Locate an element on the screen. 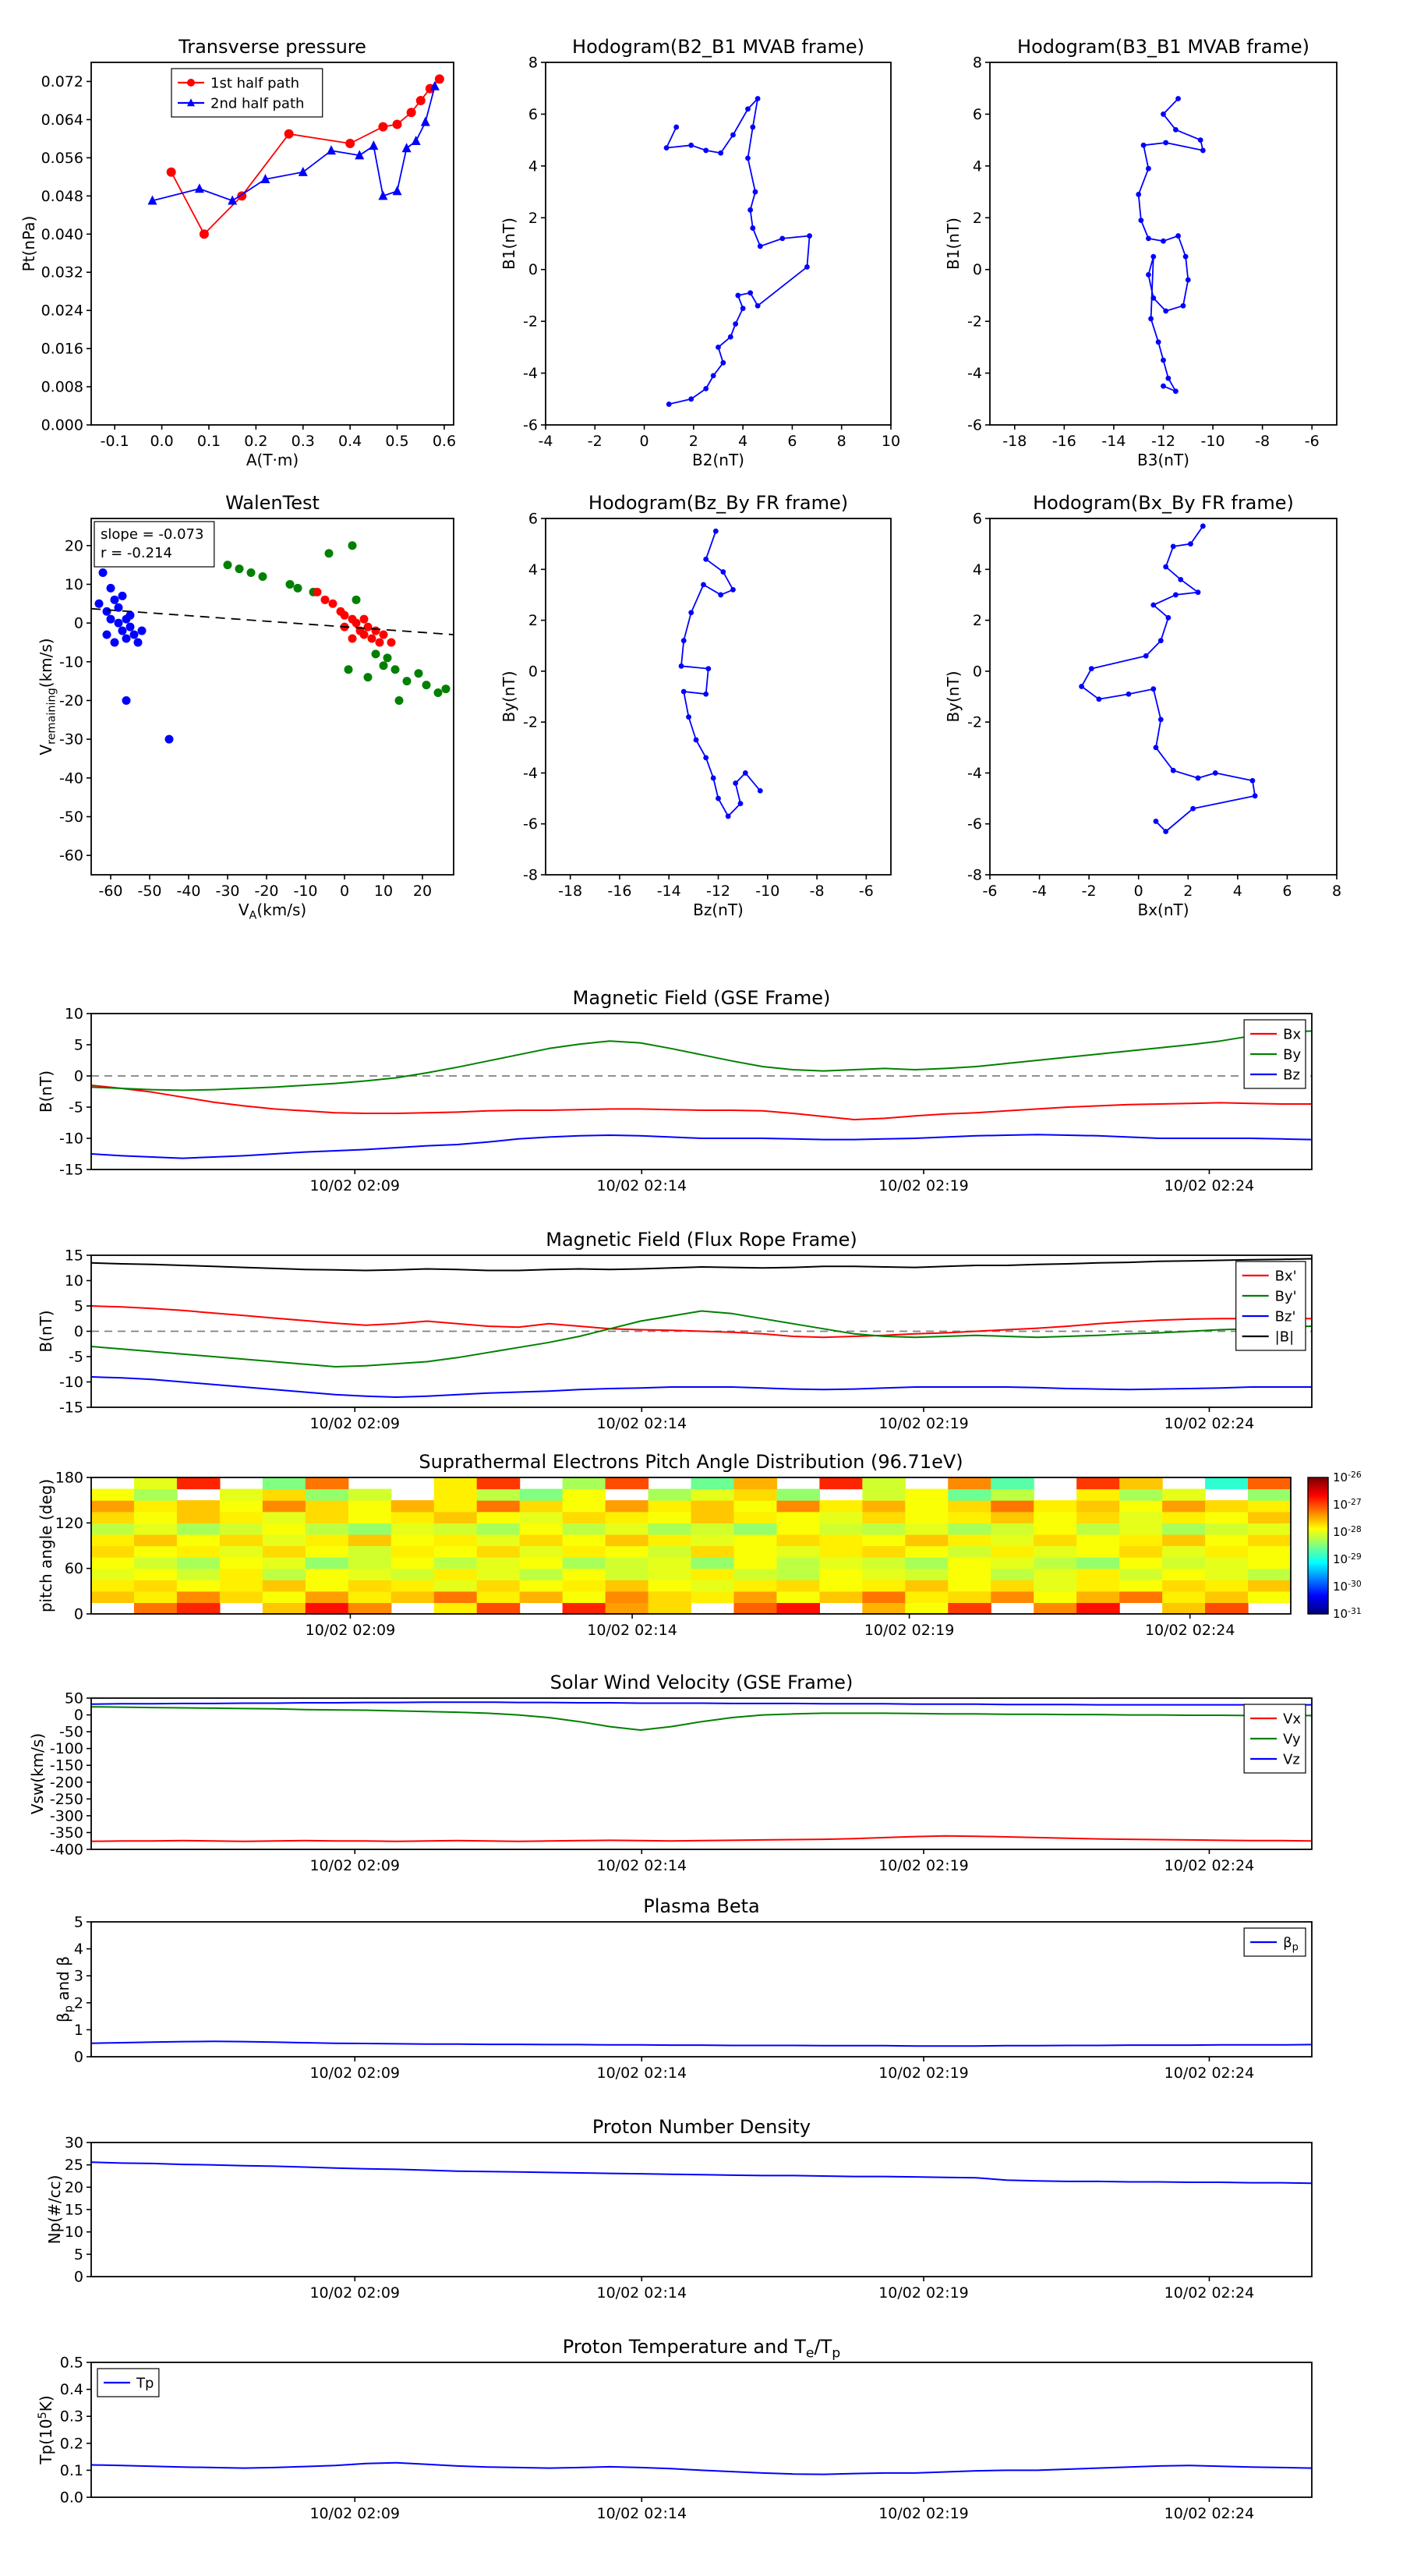 The image size is (1403, 2576). heatmap is located at coordinates (691, 1546).